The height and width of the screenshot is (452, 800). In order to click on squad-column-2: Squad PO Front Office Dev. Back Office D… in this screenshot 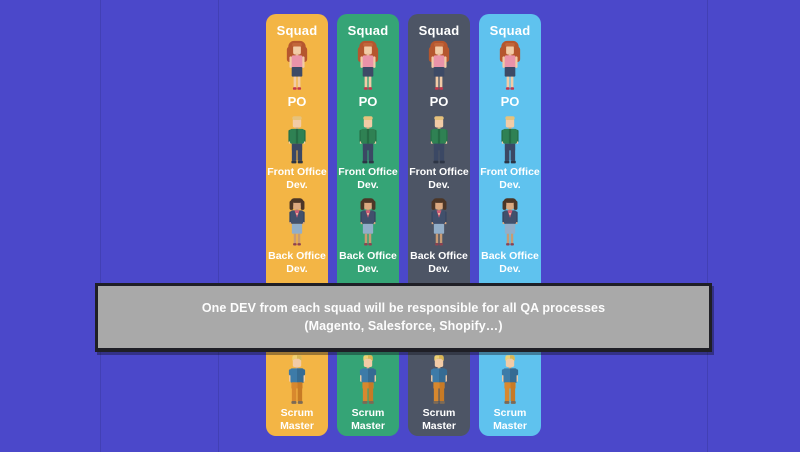, I will do `click(368, 225)`.